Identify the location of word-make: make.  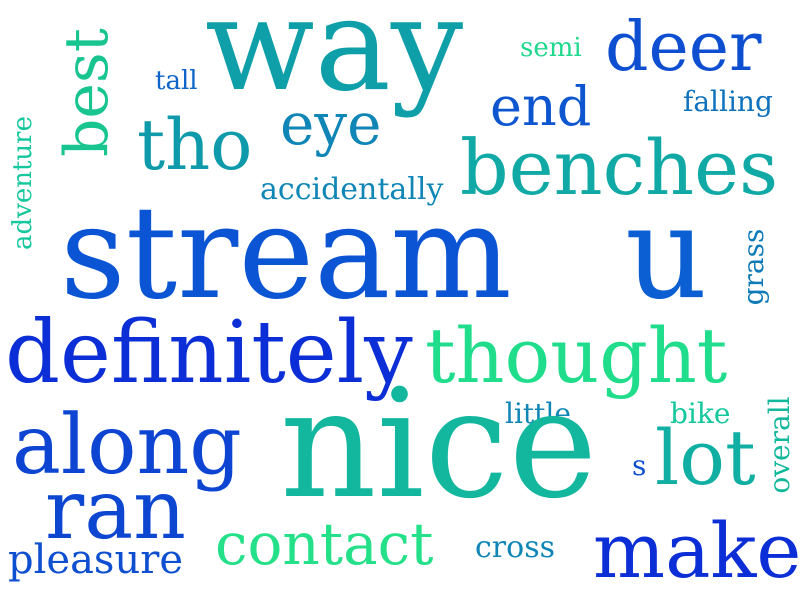
(696, 550).